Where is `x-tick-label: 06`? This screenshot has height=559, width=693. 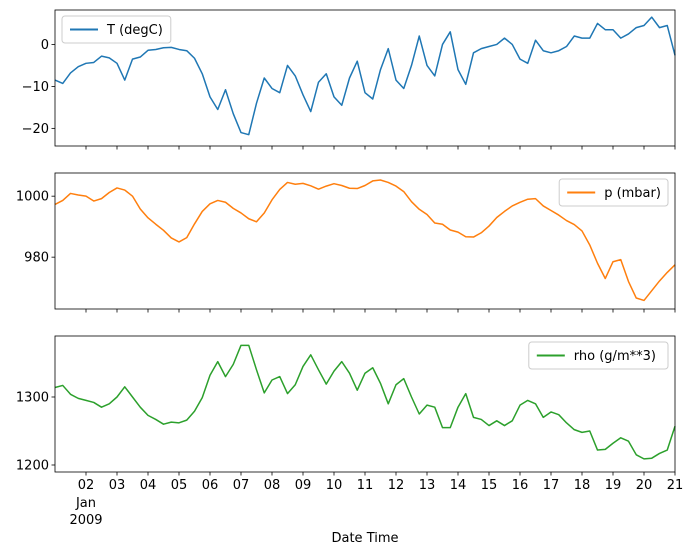 x-tick-label: 06 is located at coordinates (210, 485).